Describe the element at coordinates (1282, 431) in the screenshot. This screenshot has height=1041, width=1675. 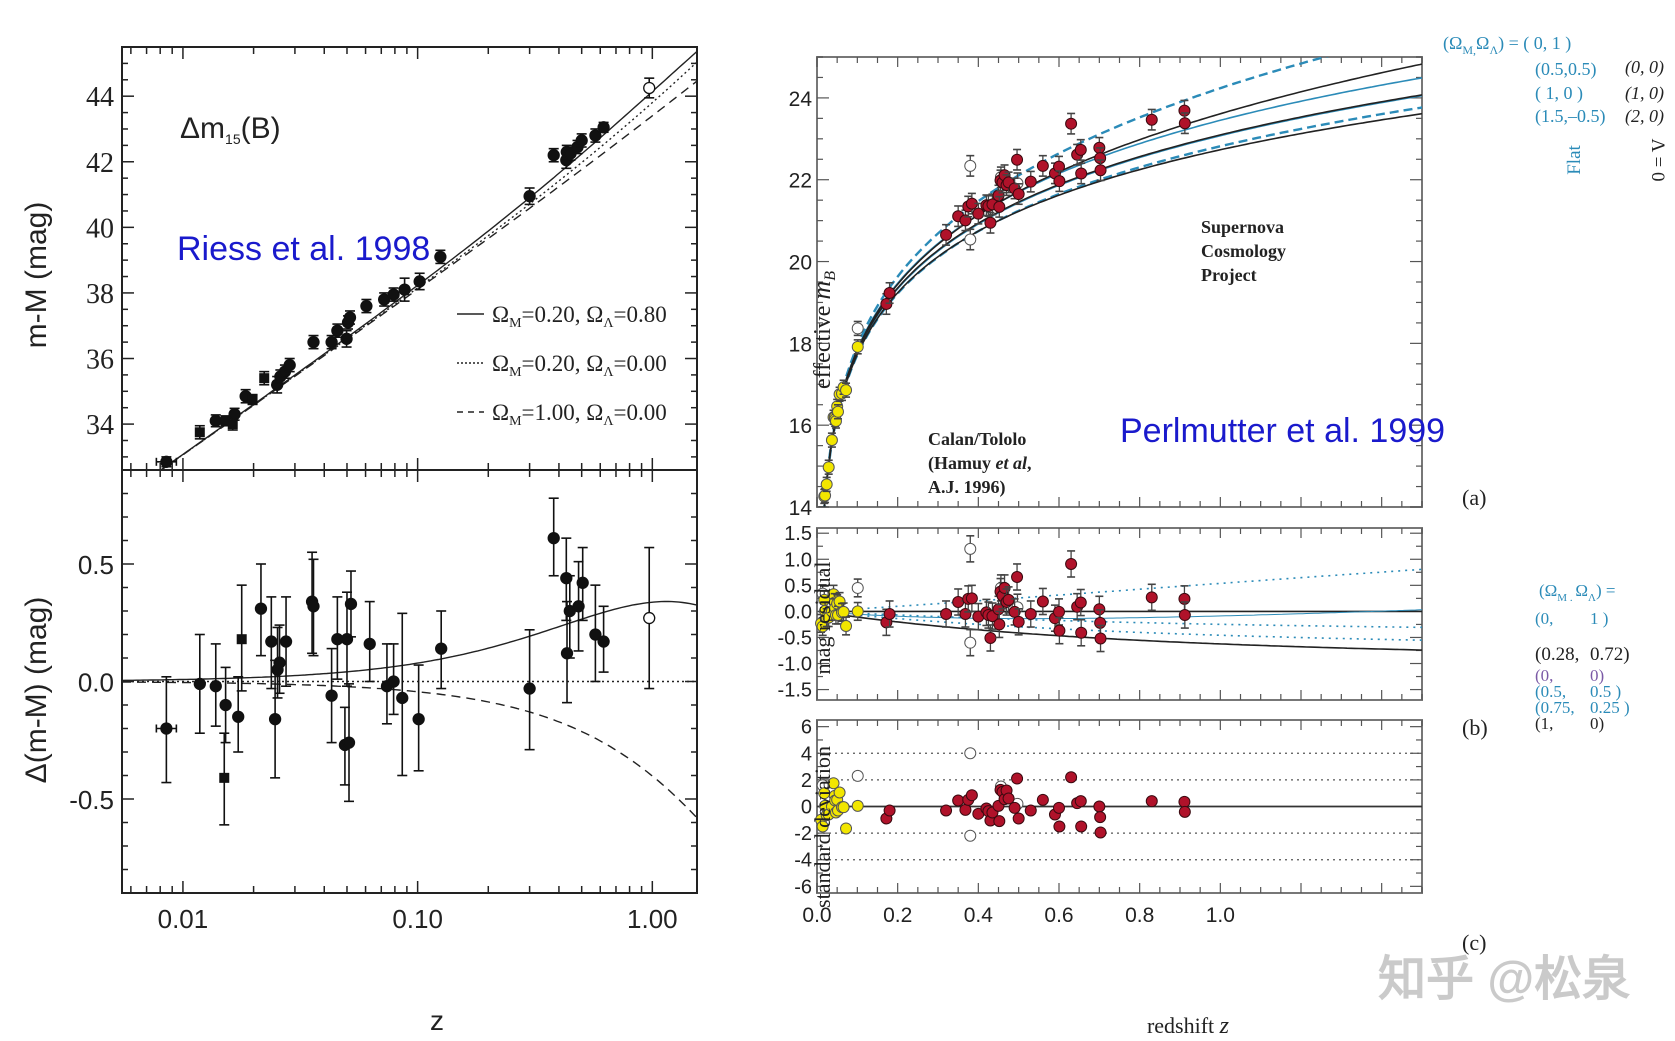
I see `perlmutter-title: Perlmutter et al. 1999` at that location.